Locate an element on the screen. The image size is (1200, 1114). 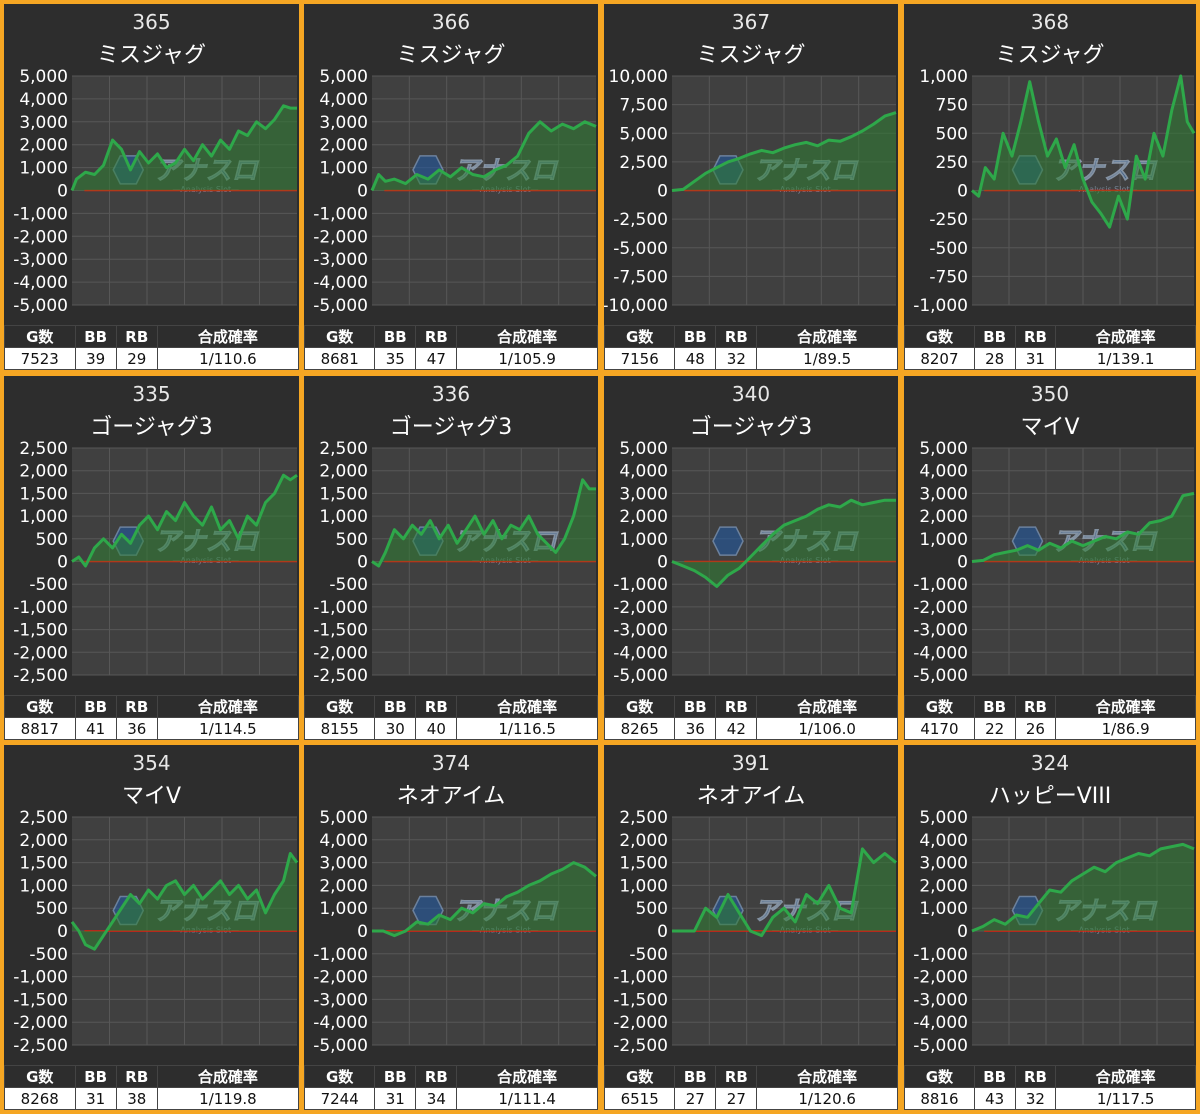
bb-value: 31 is located at coordinates (95, 1098).